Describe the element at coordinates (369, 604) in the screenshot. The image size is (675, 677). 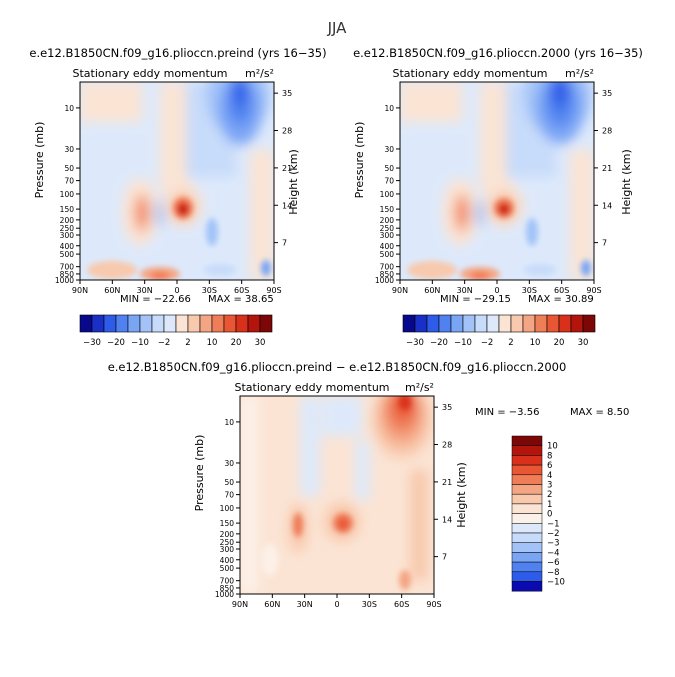
I see `x-tick-label-diff: 30S` at that location.